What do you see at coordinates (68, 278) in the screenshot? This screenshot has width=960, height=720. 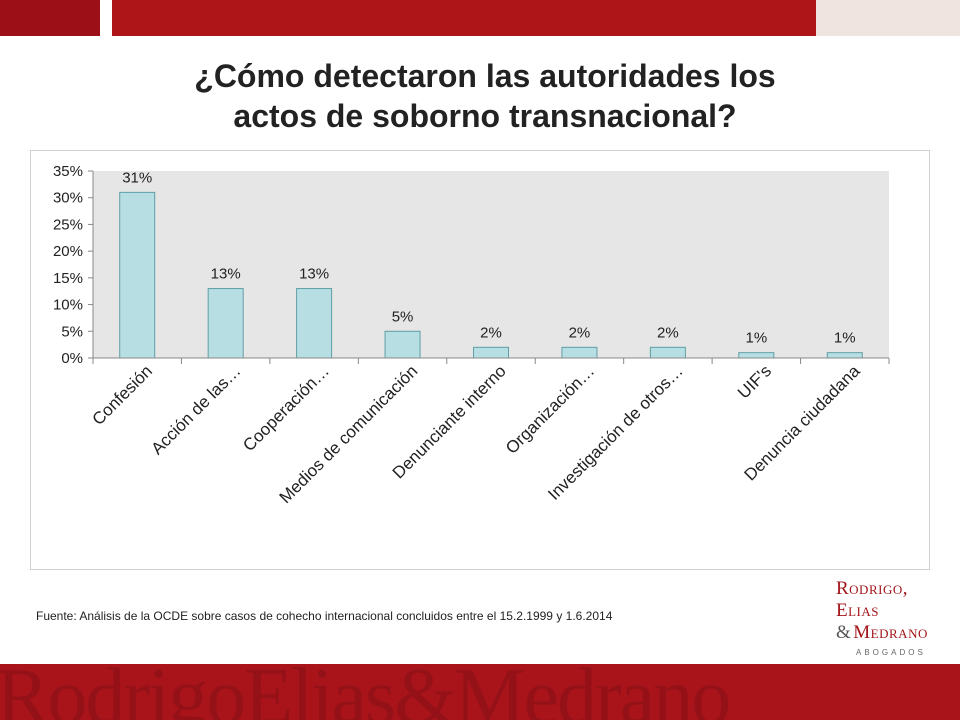 I see `y-tick-label: 15%` at bounding box center [68, 278].